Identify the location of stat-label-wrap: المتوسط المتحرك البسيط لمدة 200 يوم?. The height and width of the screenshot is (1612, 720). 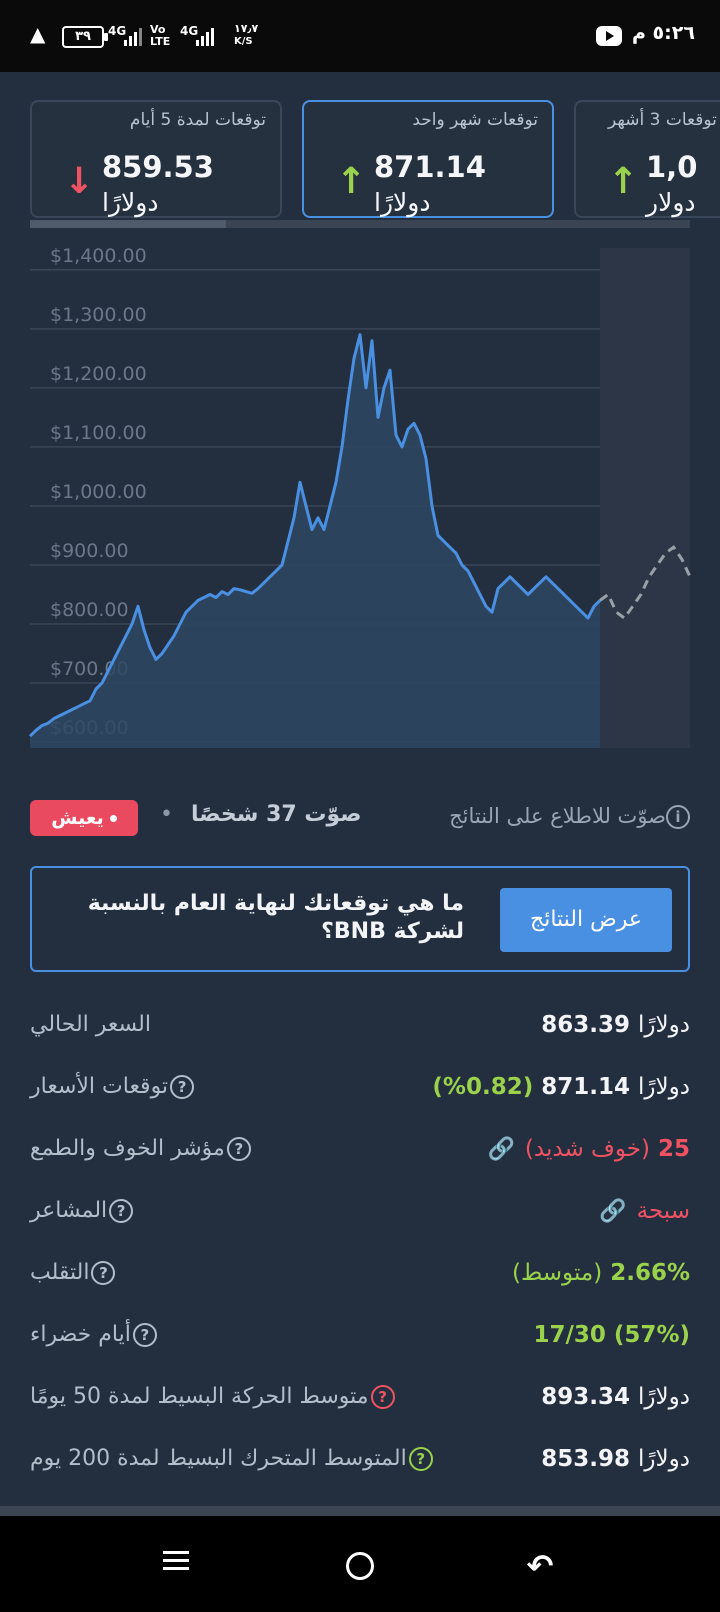
(231, 1458).